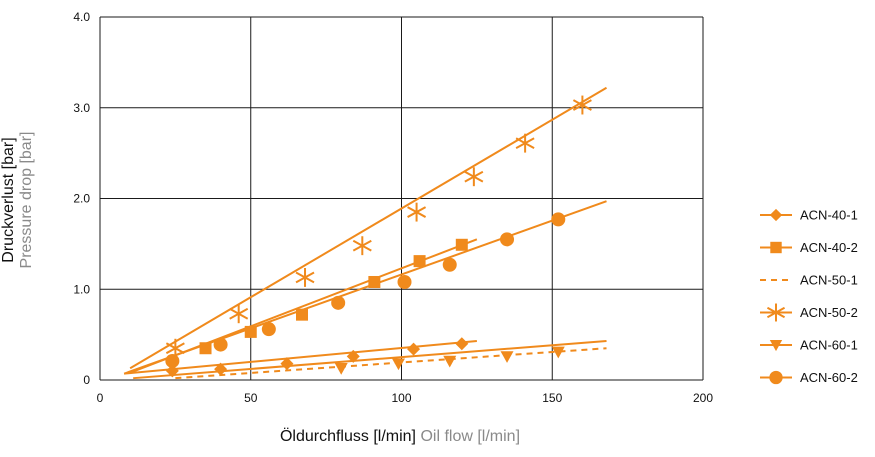  I want to click on legend-item-acn-60-1: ACN-60-1, so click(809, 345).